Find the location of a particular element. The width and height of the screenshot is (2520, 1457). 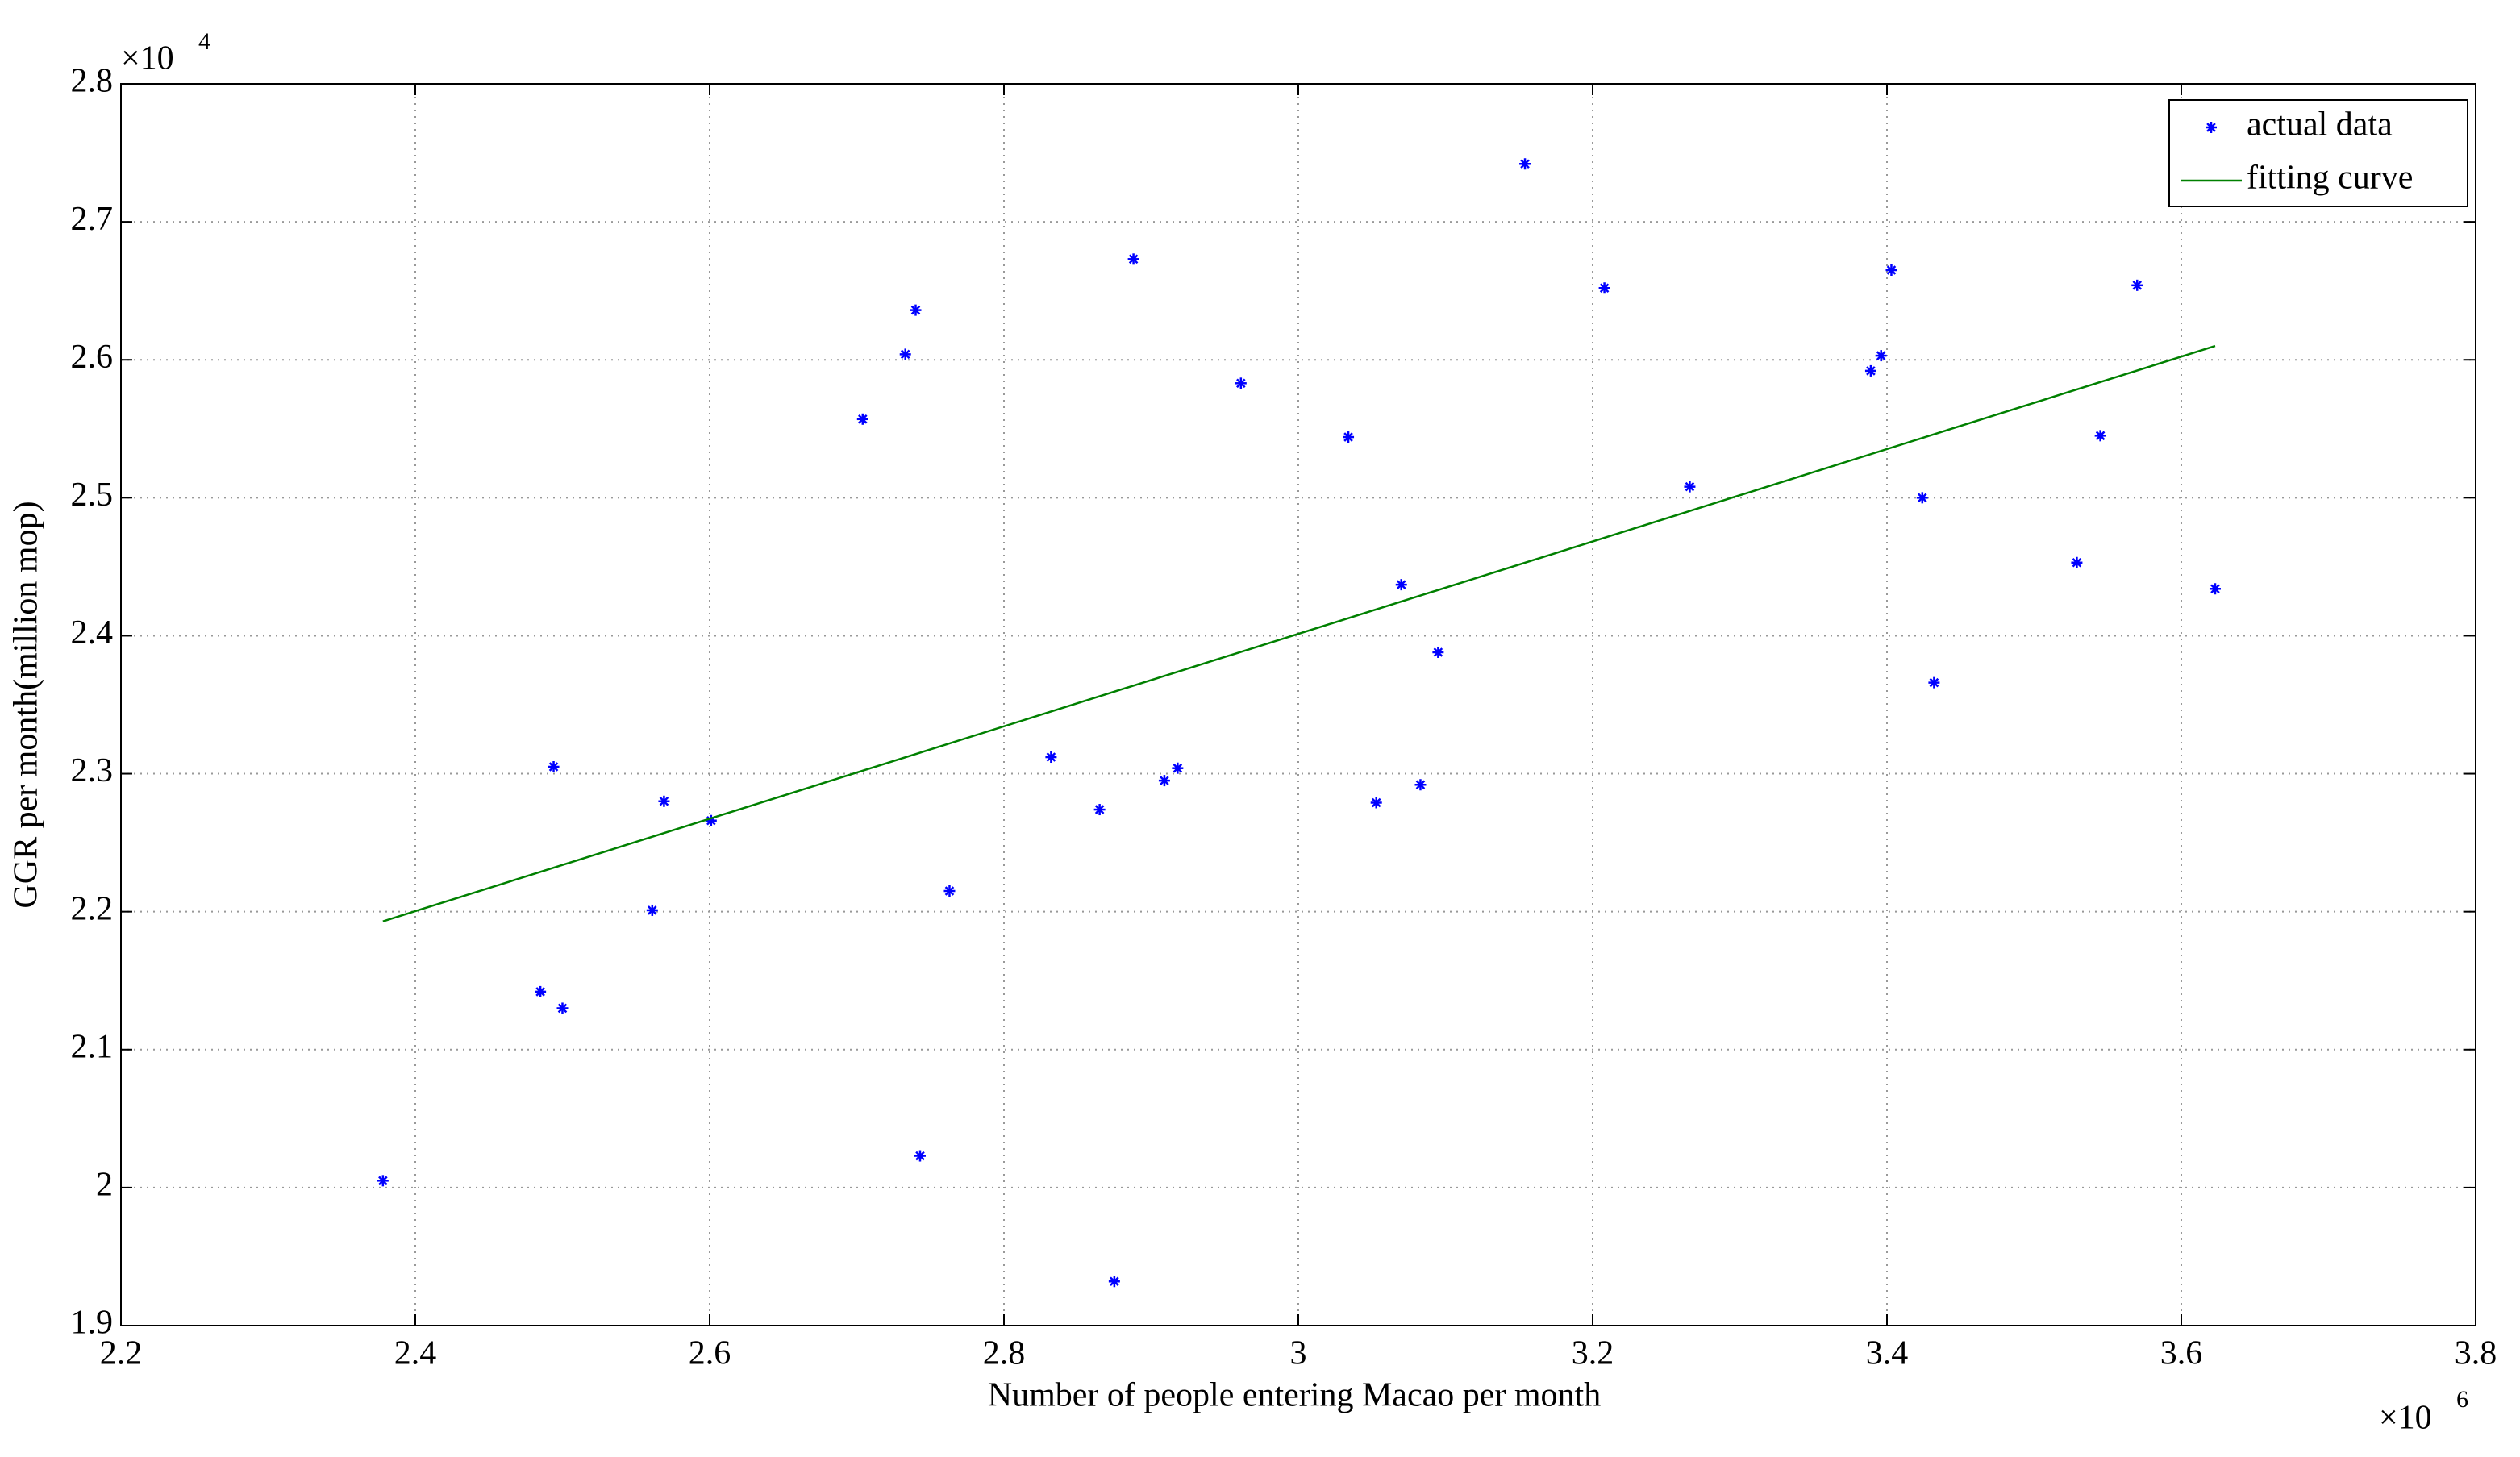

x-tick-label: 2.8 is located at coordinates (1004, 1354).